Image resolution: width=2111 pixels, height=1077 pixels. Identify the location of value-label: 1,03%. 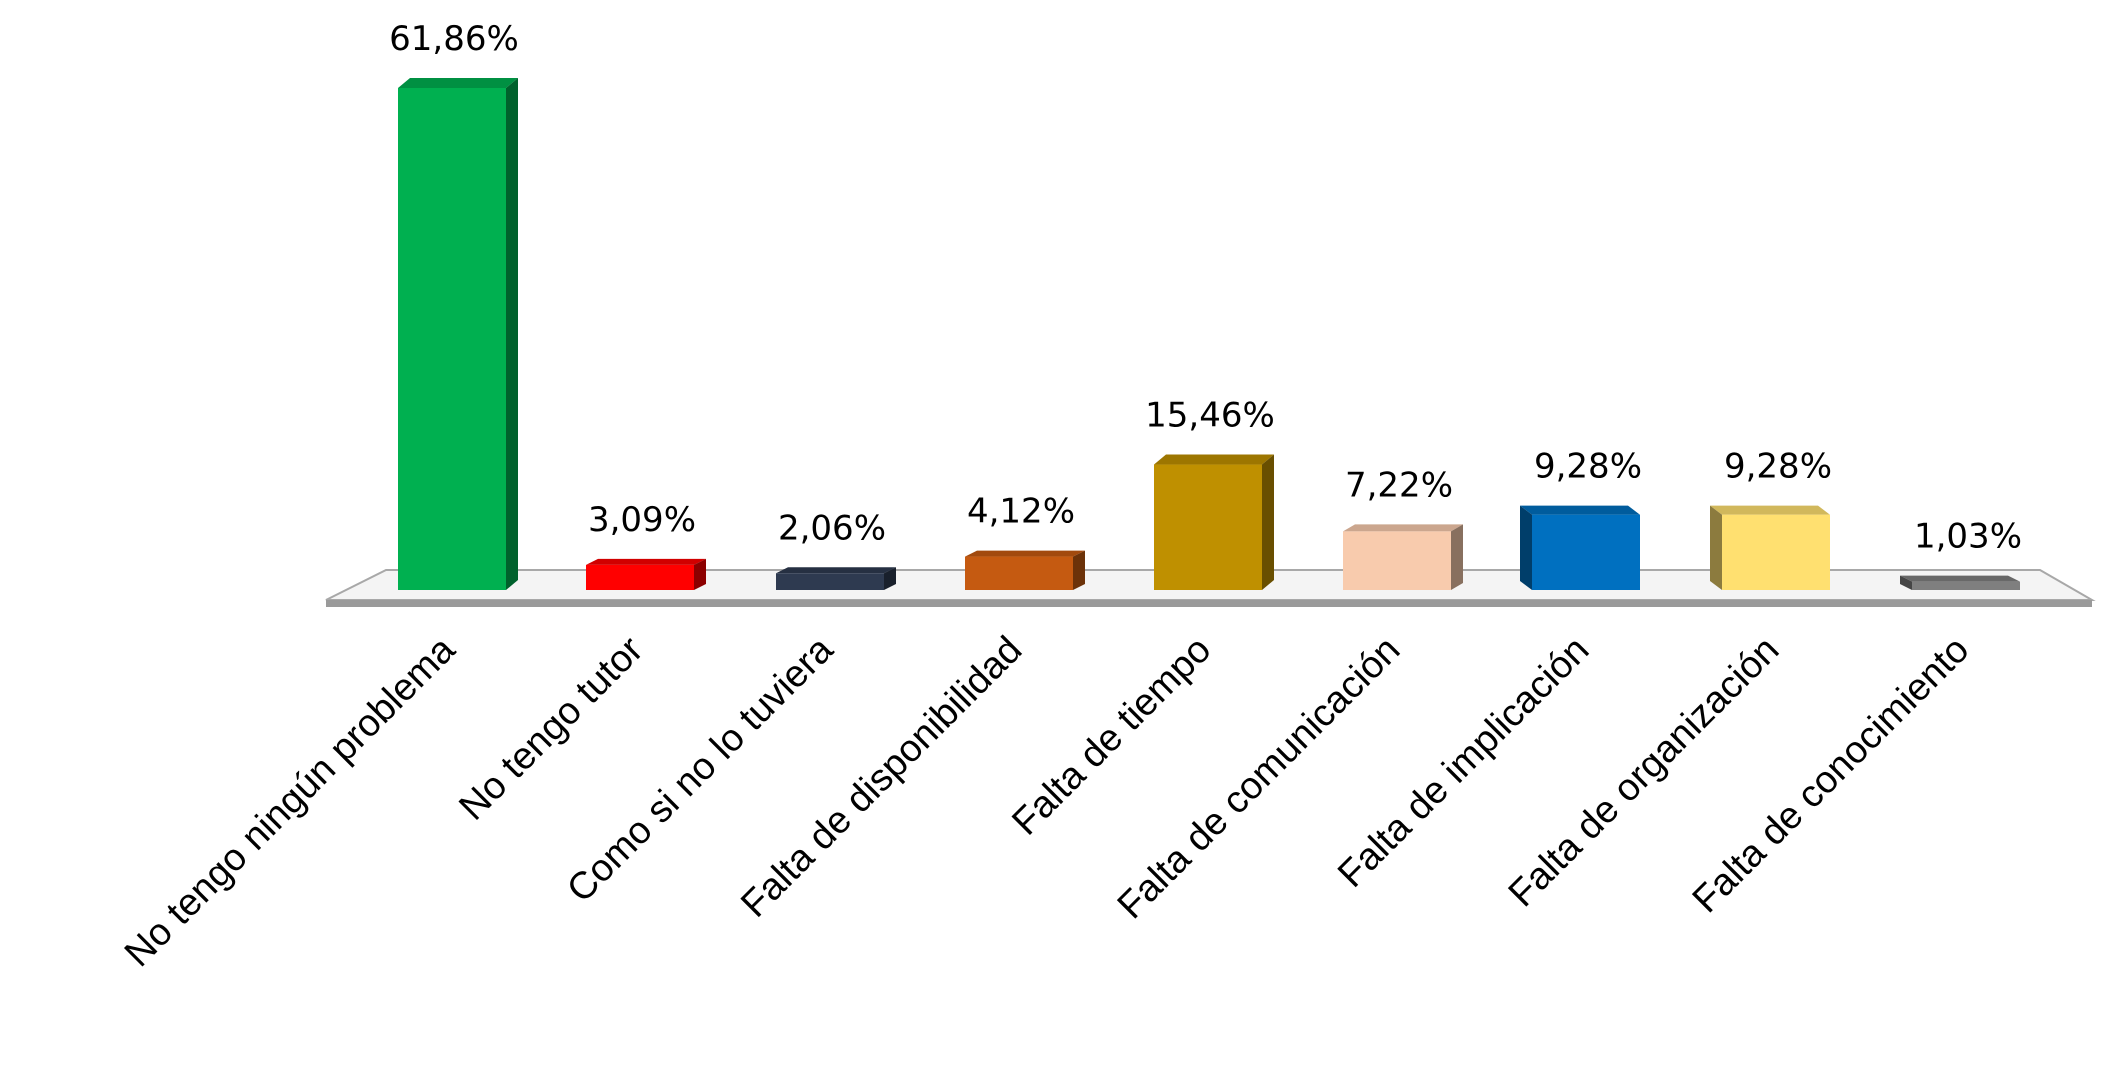
(1968, 537).